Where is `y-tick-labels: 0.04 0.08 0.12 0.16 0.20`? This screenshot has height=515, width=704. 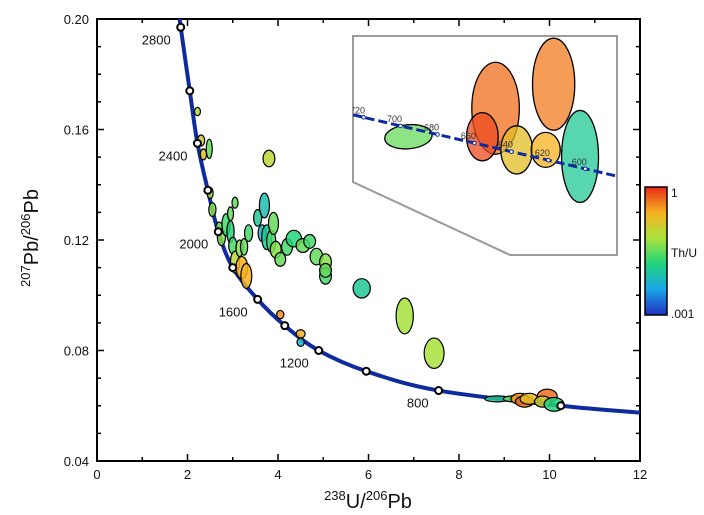
y-tick-labels: 0.04 0.08 0.12 0.16 0.20 is located at coordinates (76, 240).